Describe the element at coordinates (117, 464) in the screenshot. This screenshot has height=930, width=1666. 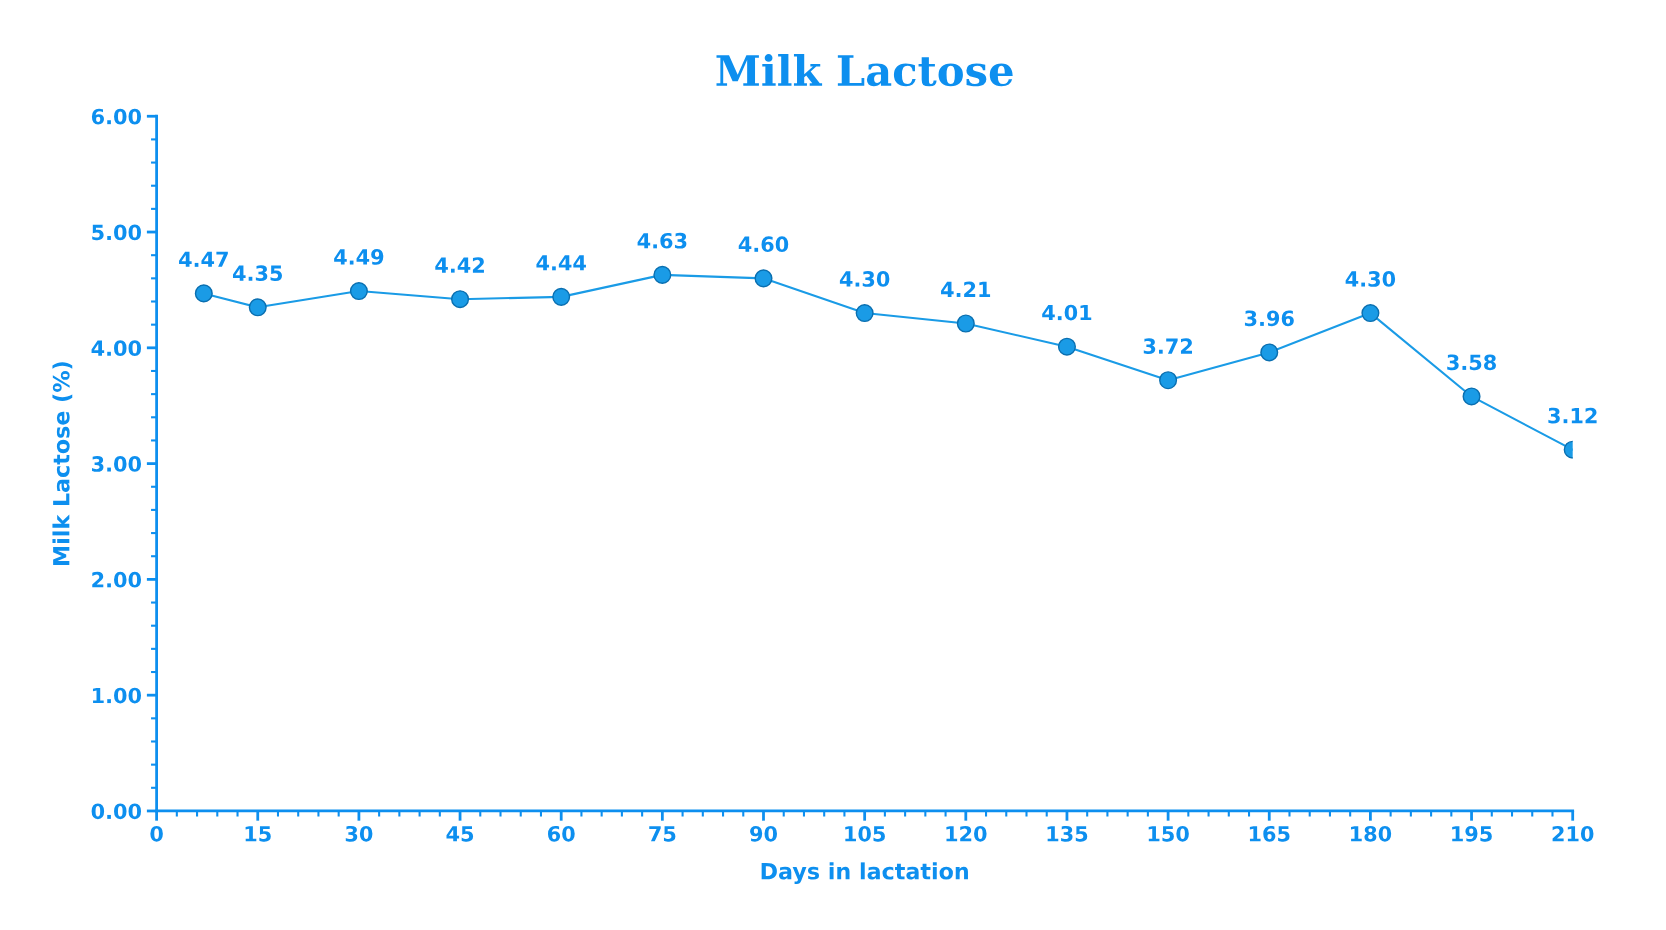
I see `y-tick-label: 3.00` at that location.